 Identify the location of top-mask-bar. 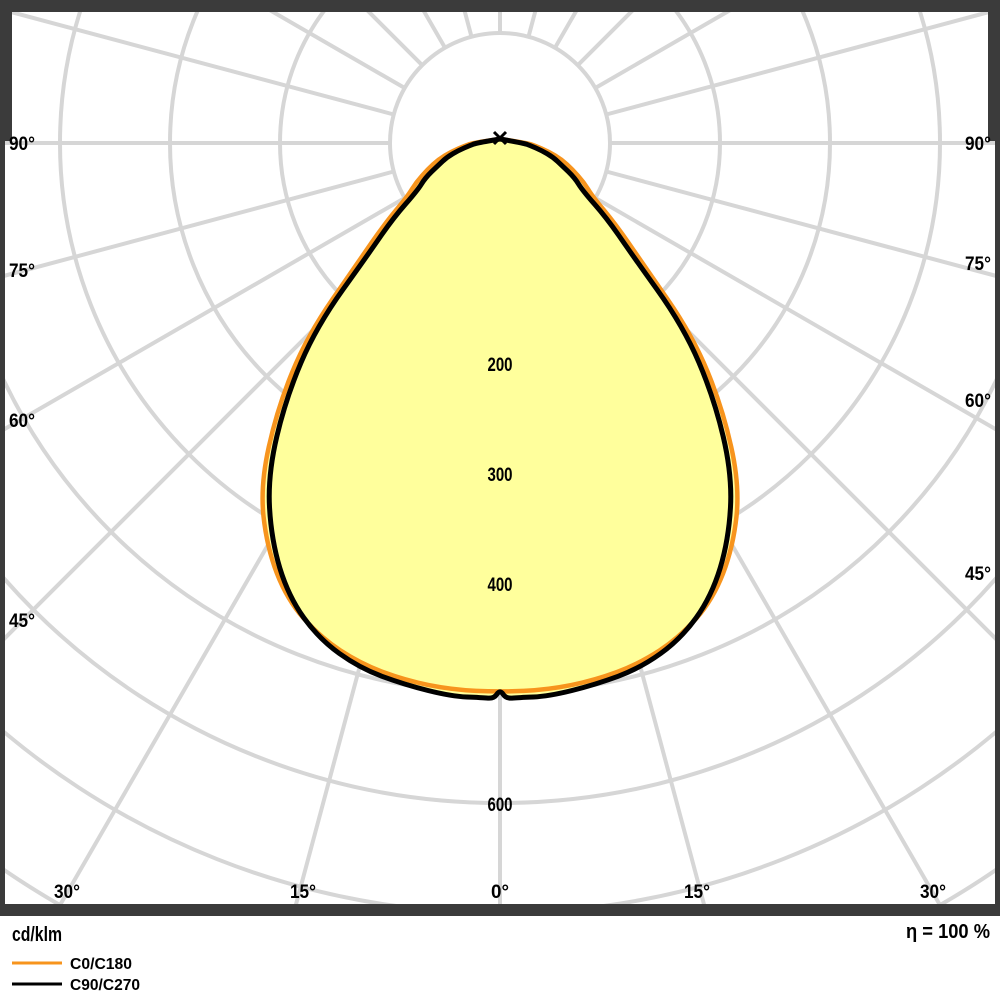
(500, 6).